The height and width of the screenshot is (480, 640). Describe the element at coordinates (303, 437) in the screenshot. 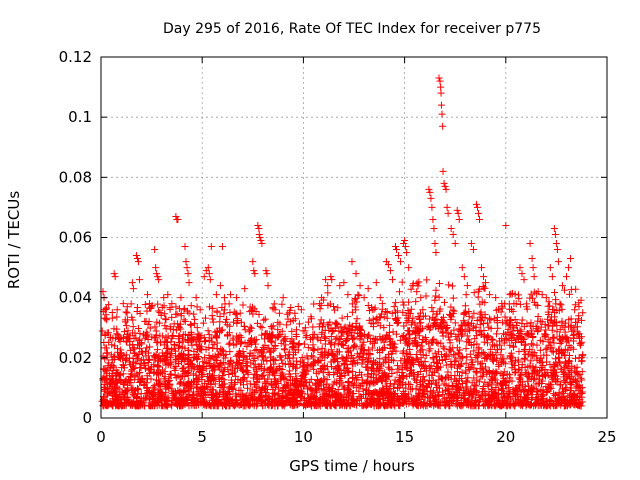

I see `x-tick-label: 10` at that location.